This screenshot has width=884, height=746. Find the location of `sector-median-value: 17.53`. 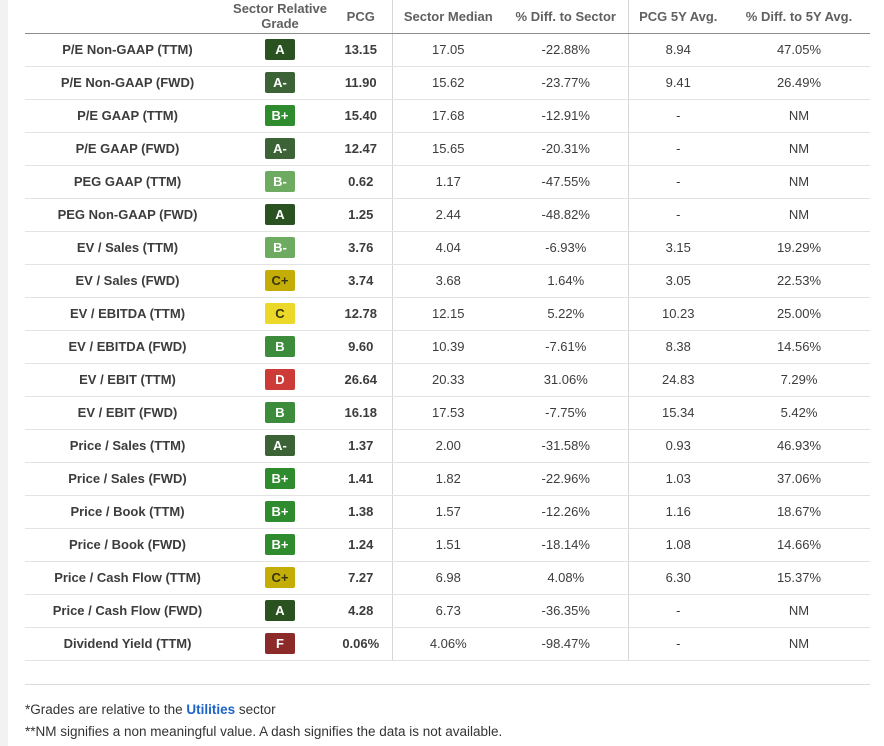

sector-median-value: 17.53 is located at coordinates (448, 413).